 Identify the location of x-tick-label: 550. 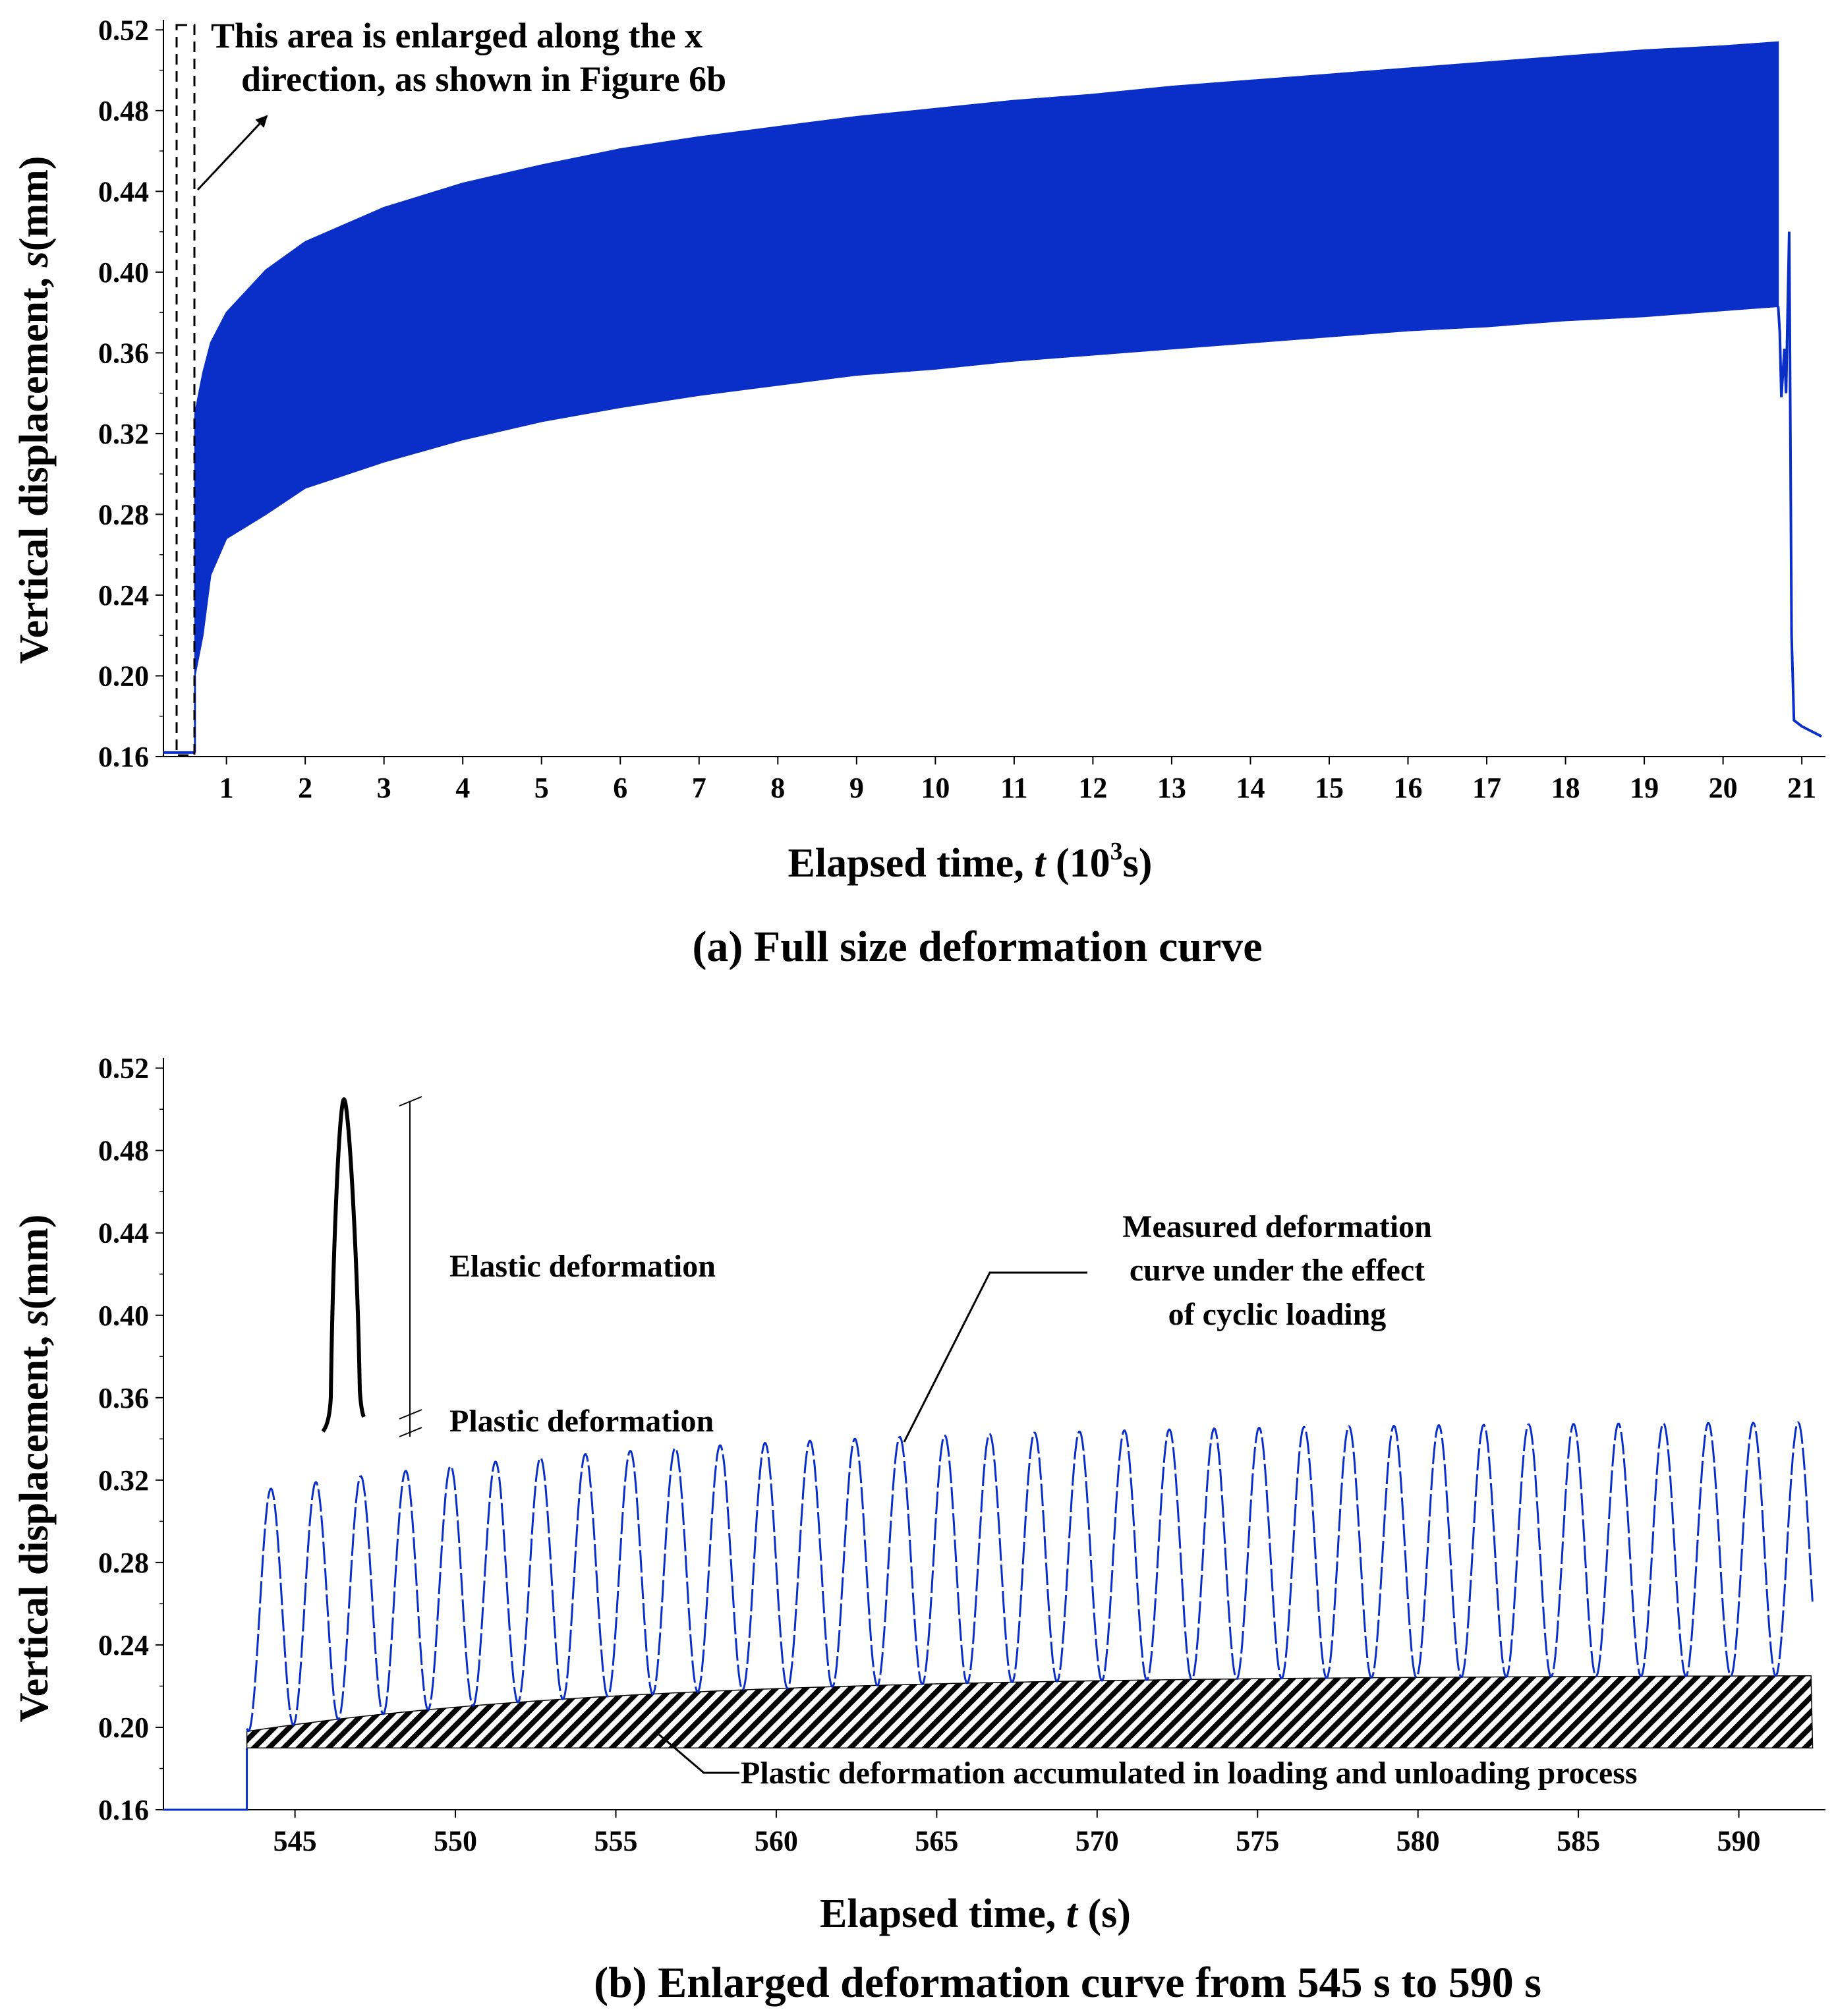
(455, 1841).